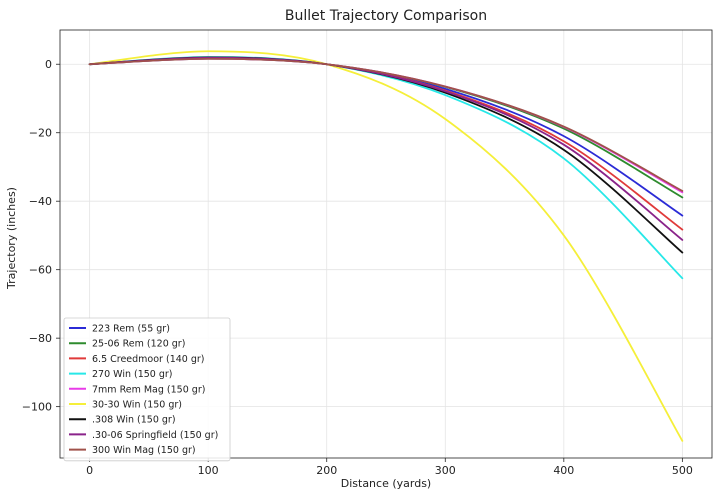 The image size is (720, 495). Describe the element at coordinates (386, 483) in the screenshot. I see `x-axis-title: Distance (yards)` at that location.